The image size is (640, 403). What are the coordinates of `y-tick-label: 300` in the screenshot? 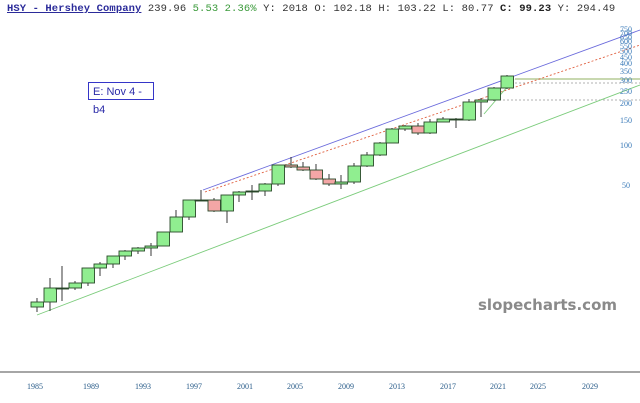 It's located at (626, 80).